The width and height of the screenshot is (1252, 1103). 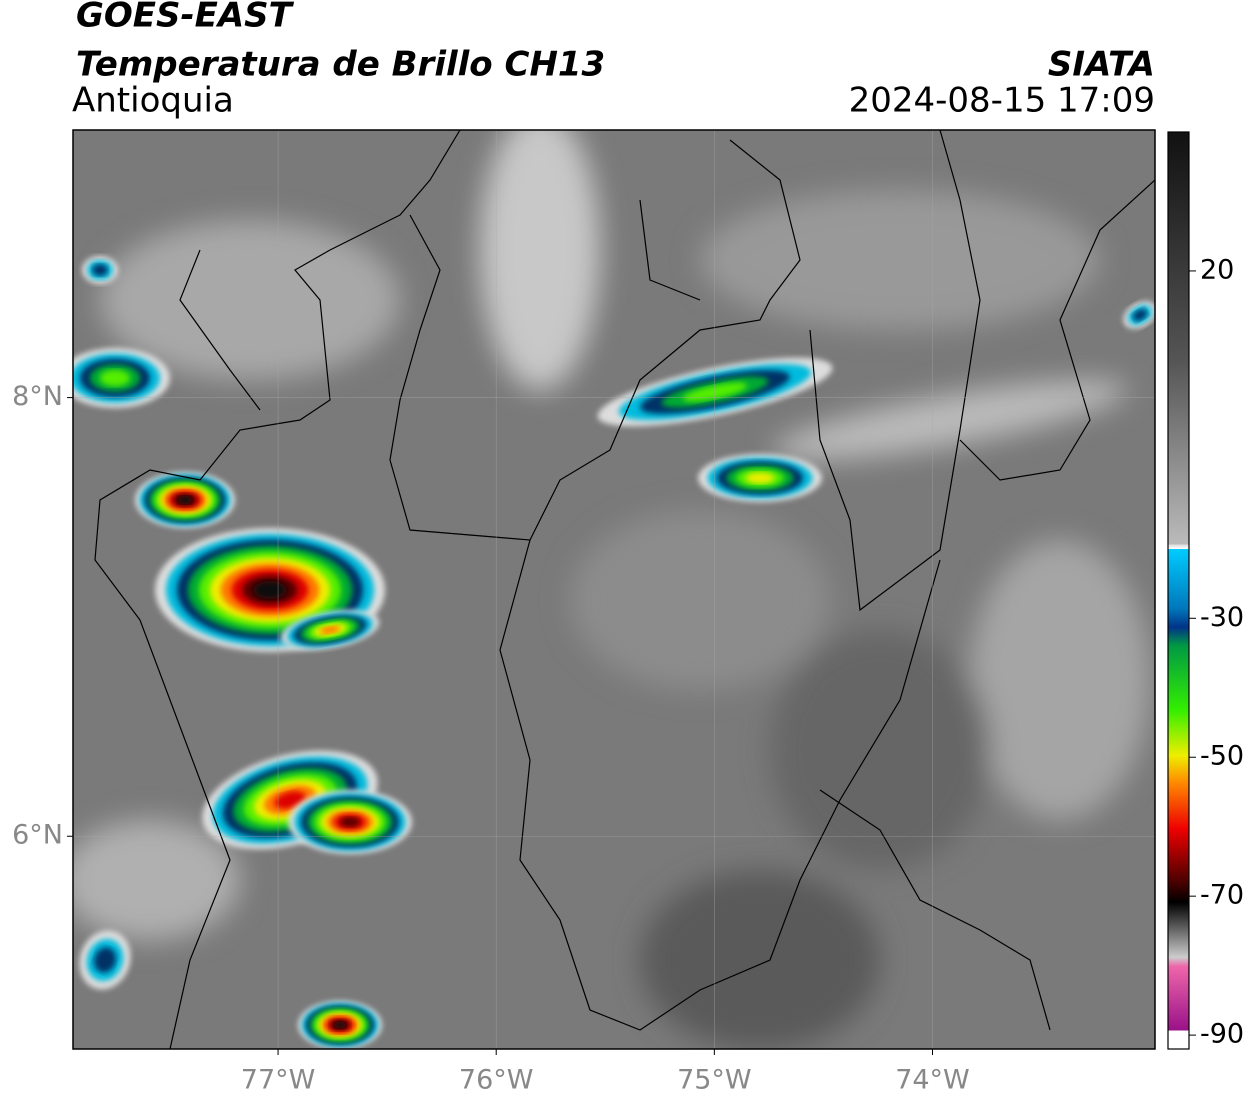 What do you see at coordinates (932, 1080) in the screenshot?
I see `x-tick-label: 74°W` at bounding box center [932, 1080].